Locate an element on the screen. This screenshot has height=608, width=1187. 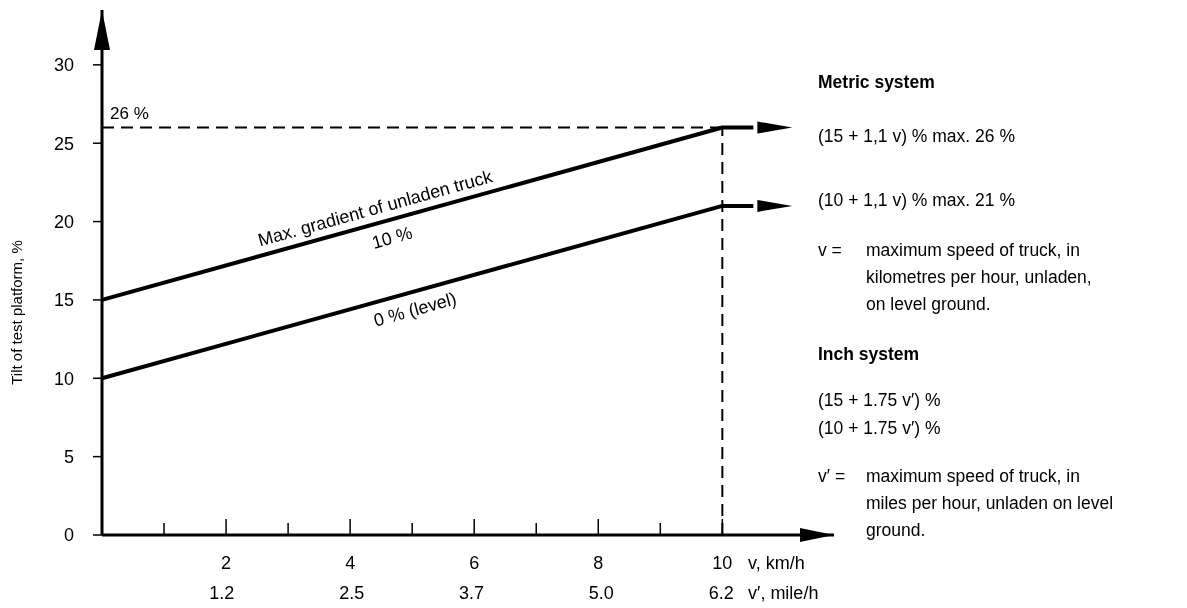
x-tick-label: 6 is located at coordinates (474, 563).